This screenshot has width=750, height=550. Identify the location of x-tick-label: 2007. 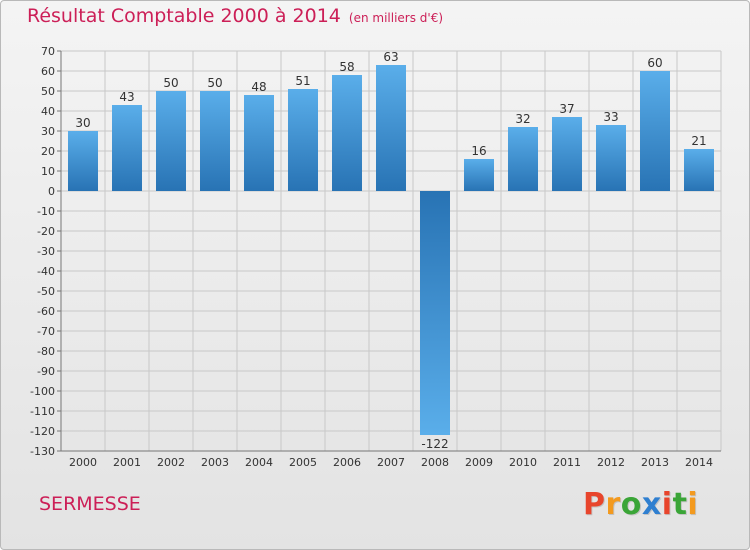
(391, 462).